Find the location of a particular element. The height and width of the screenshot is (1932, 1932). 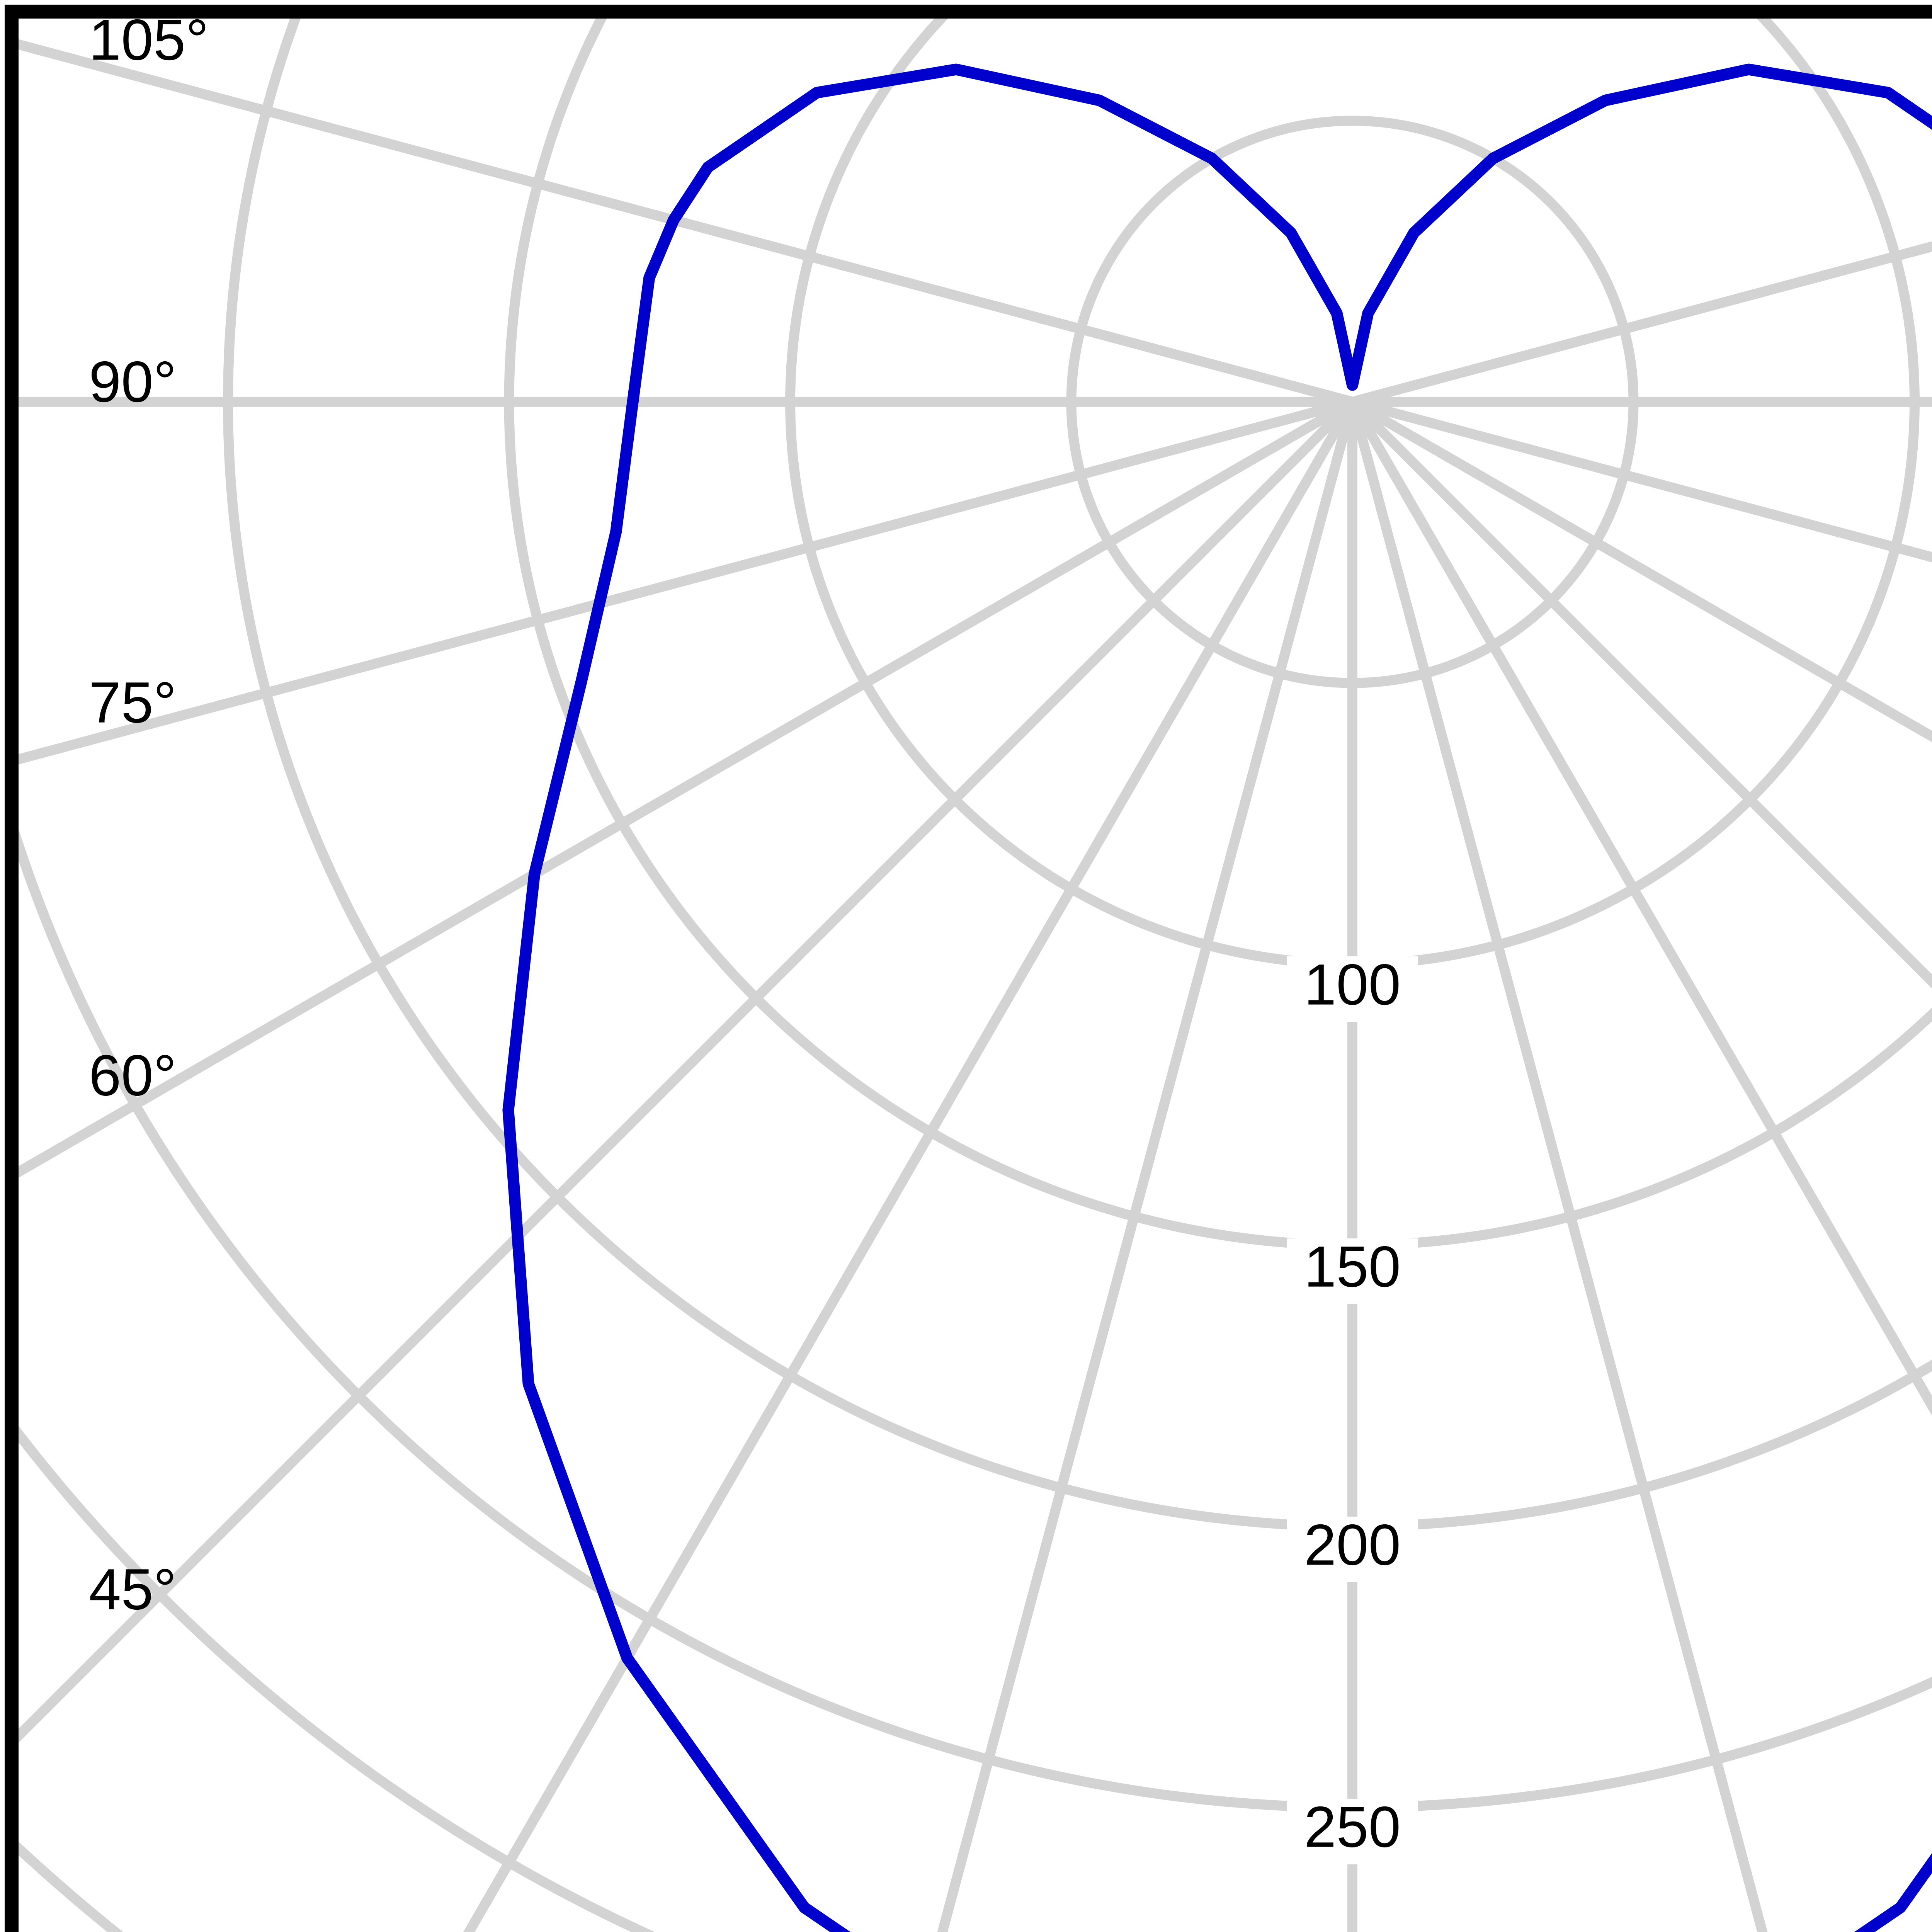

angle-tick-label-left: 60° is located at coordinates (133, 1076).